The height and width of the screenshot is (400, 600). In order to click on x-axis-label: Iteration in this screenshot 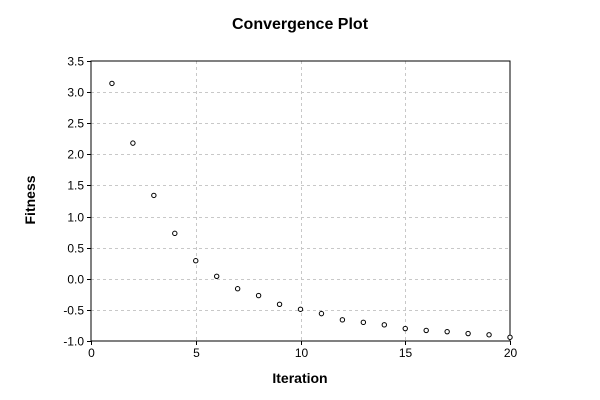, I will do `click(299, 378)`.